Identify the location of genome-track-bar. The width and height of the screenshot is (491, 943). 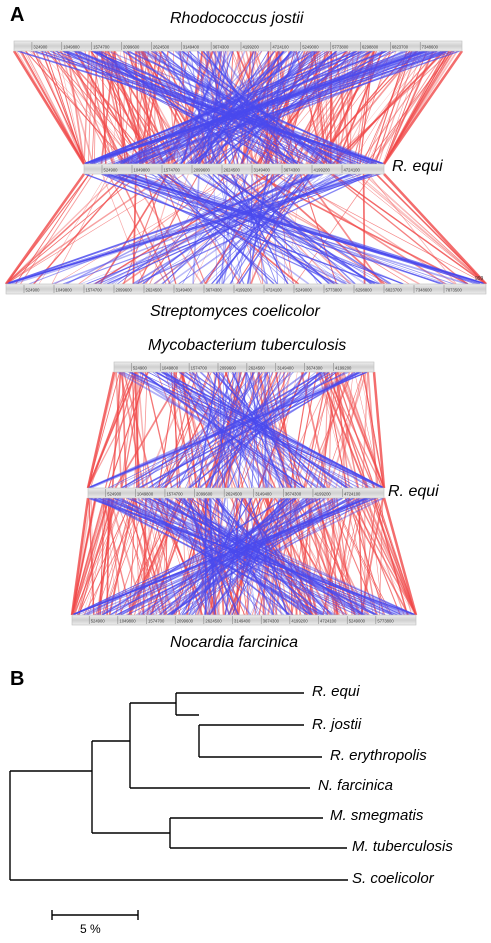
(244, 367).